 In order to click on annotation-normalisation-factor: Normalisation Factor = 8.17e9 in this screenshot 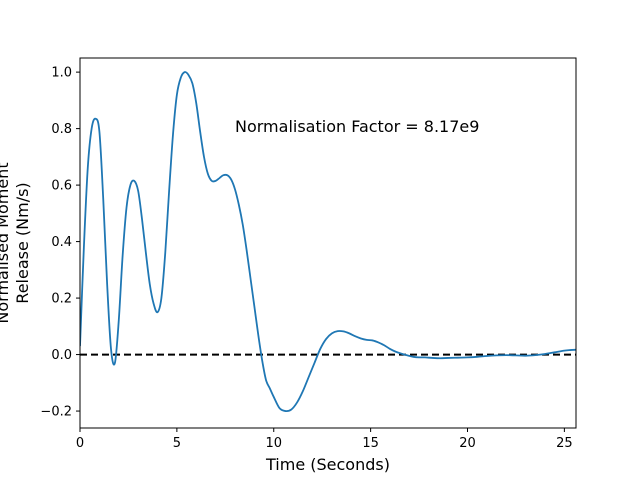, I will do `click(357, 126)`.